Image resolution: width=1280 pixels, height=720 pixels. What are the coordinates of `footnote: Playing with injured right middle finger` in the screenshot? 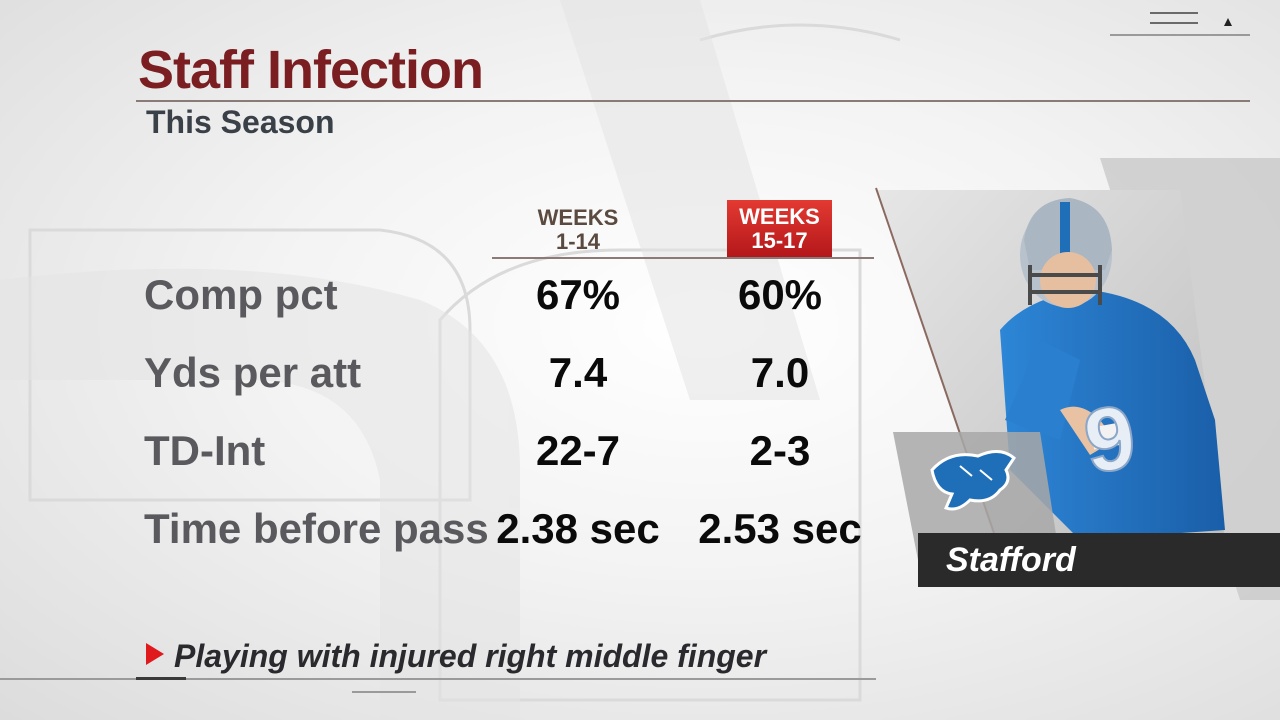 It's located at (456, 656).